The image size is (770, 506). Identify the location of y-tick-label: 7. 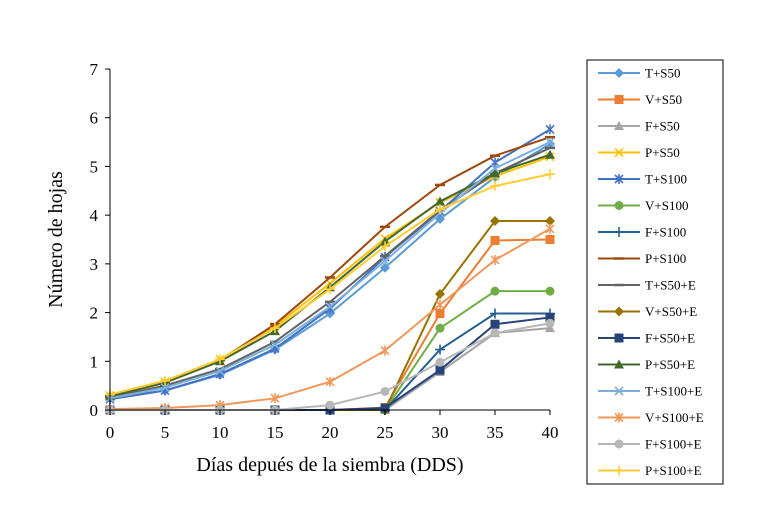
(94, 69).